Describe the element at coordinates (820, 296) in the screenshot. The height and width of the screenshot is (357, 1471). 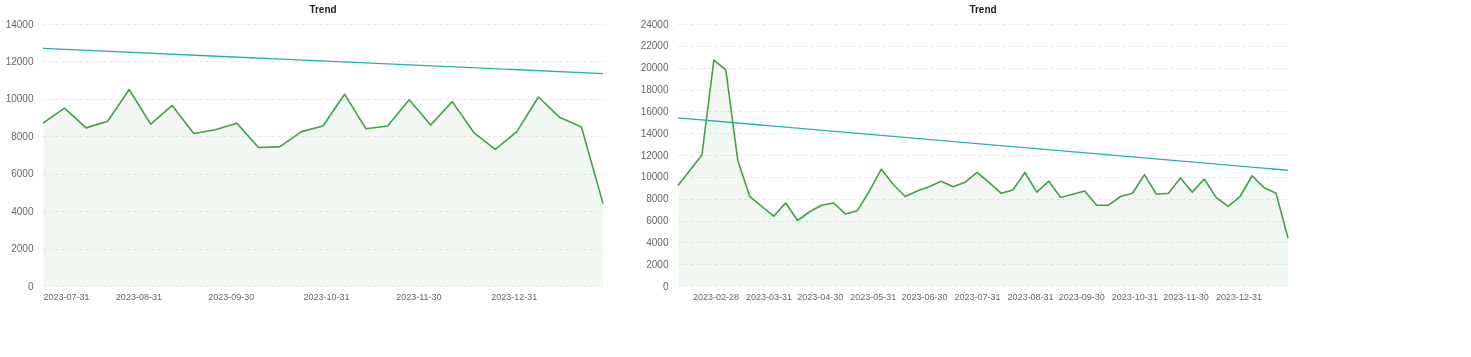
I see `x-tick-label: 2023-04-30` at that location.